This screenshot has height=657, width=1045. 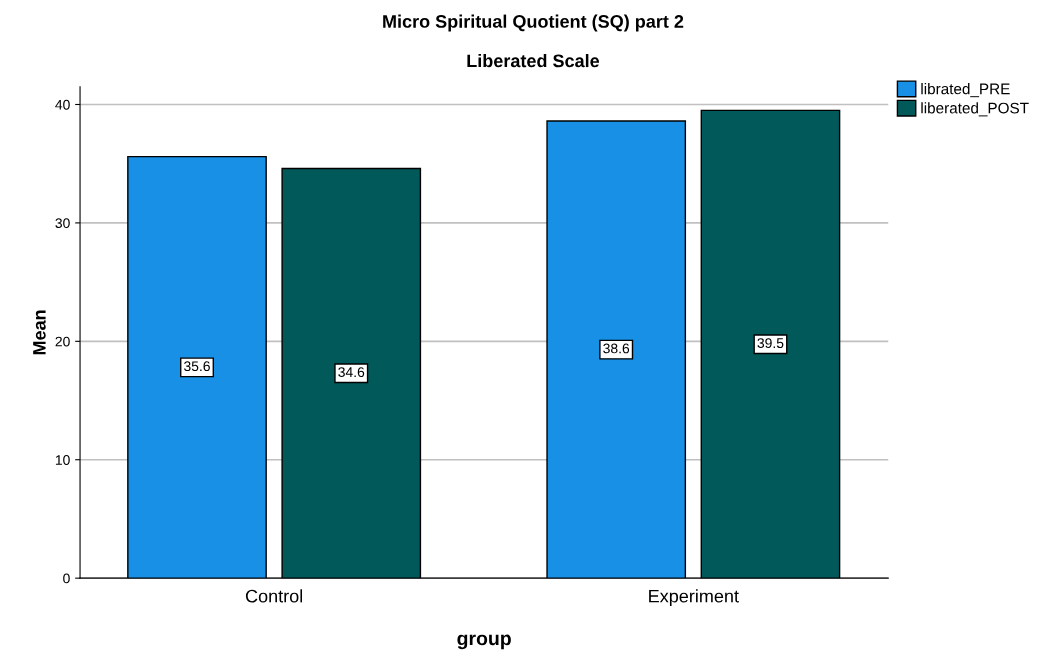 I want to click on data-label: 38.6, so click(x=616, y=348).